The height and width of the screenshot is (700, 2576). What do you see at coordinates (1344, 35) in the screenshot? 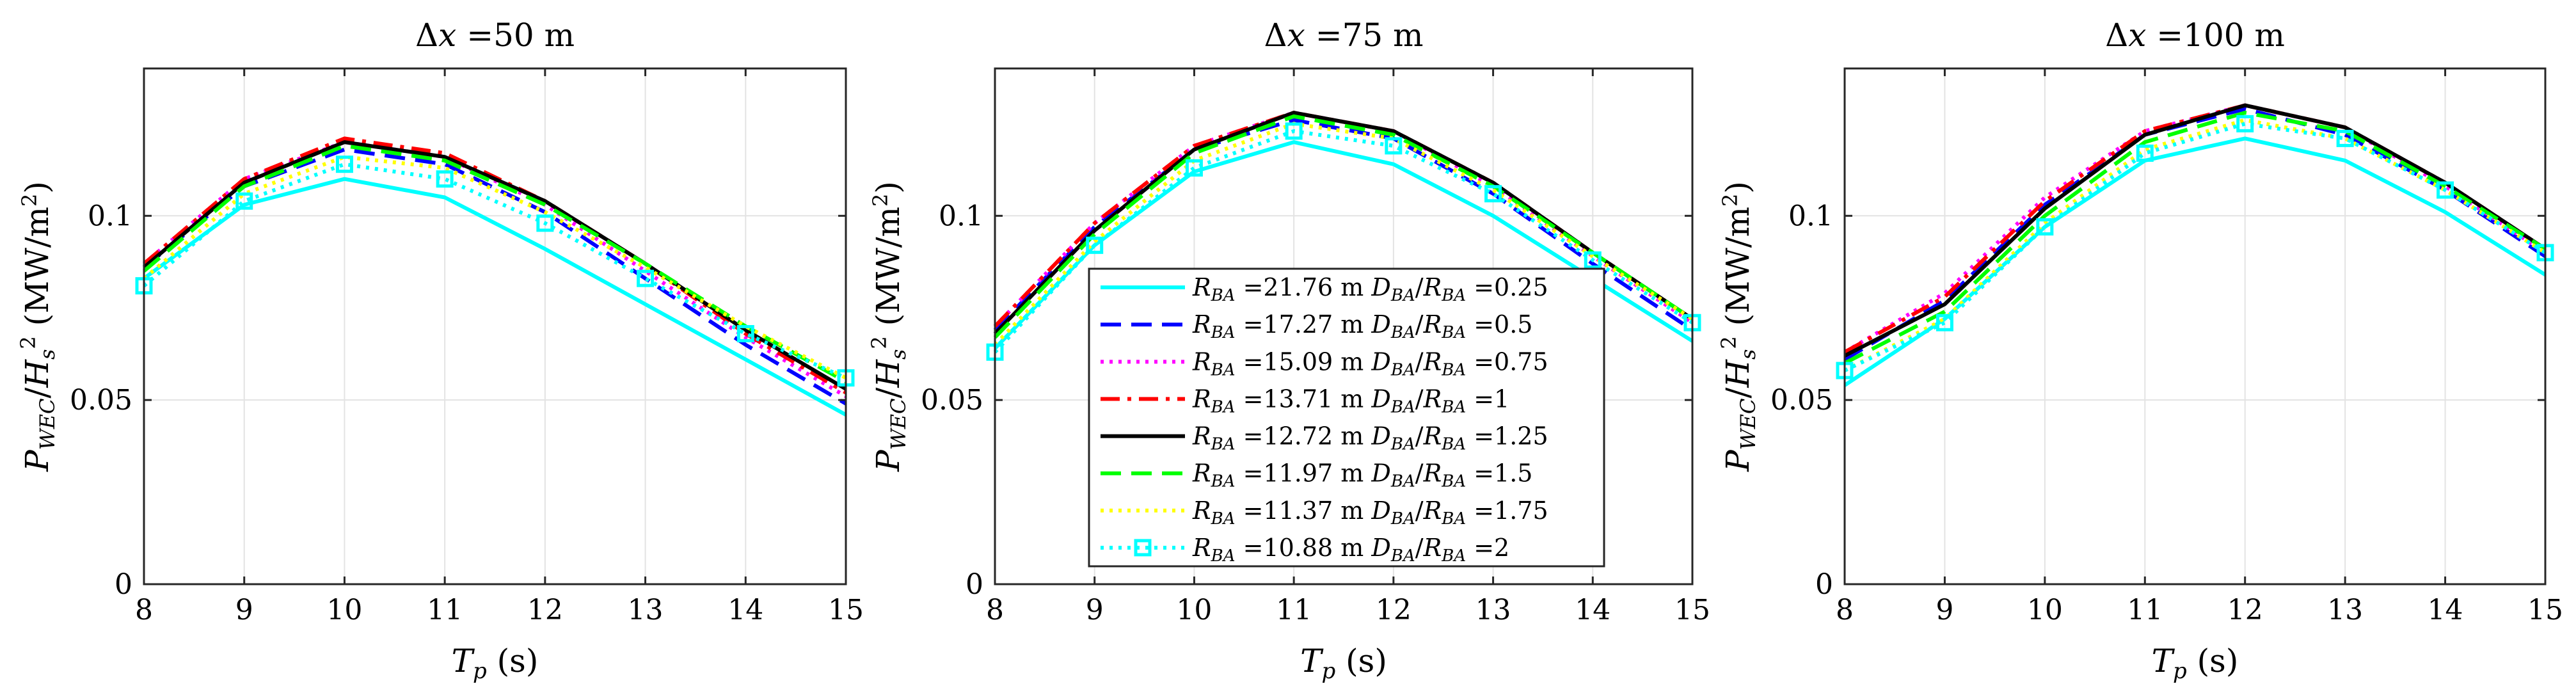
I see `chart-title: Δx =75 m` at bounding box center [1344, 35].